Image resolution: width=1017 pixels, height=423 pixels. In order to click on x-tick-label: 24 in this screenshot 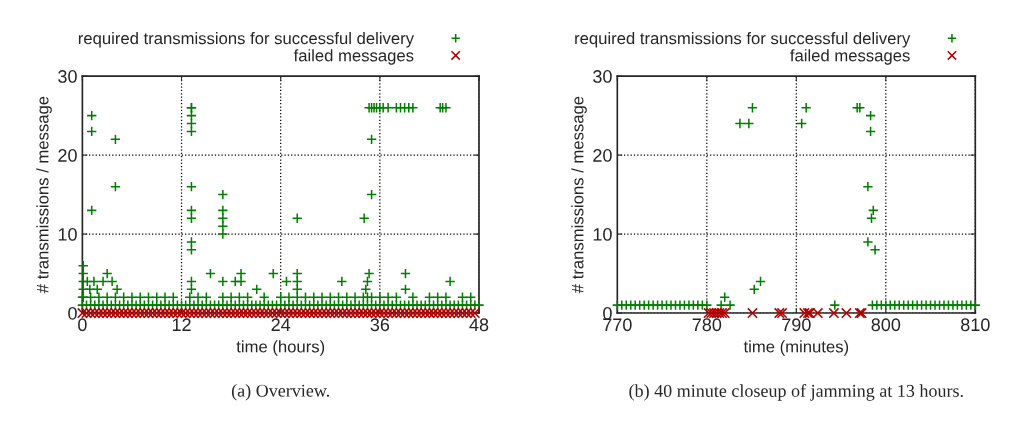, I will do `click(281, 324)`.